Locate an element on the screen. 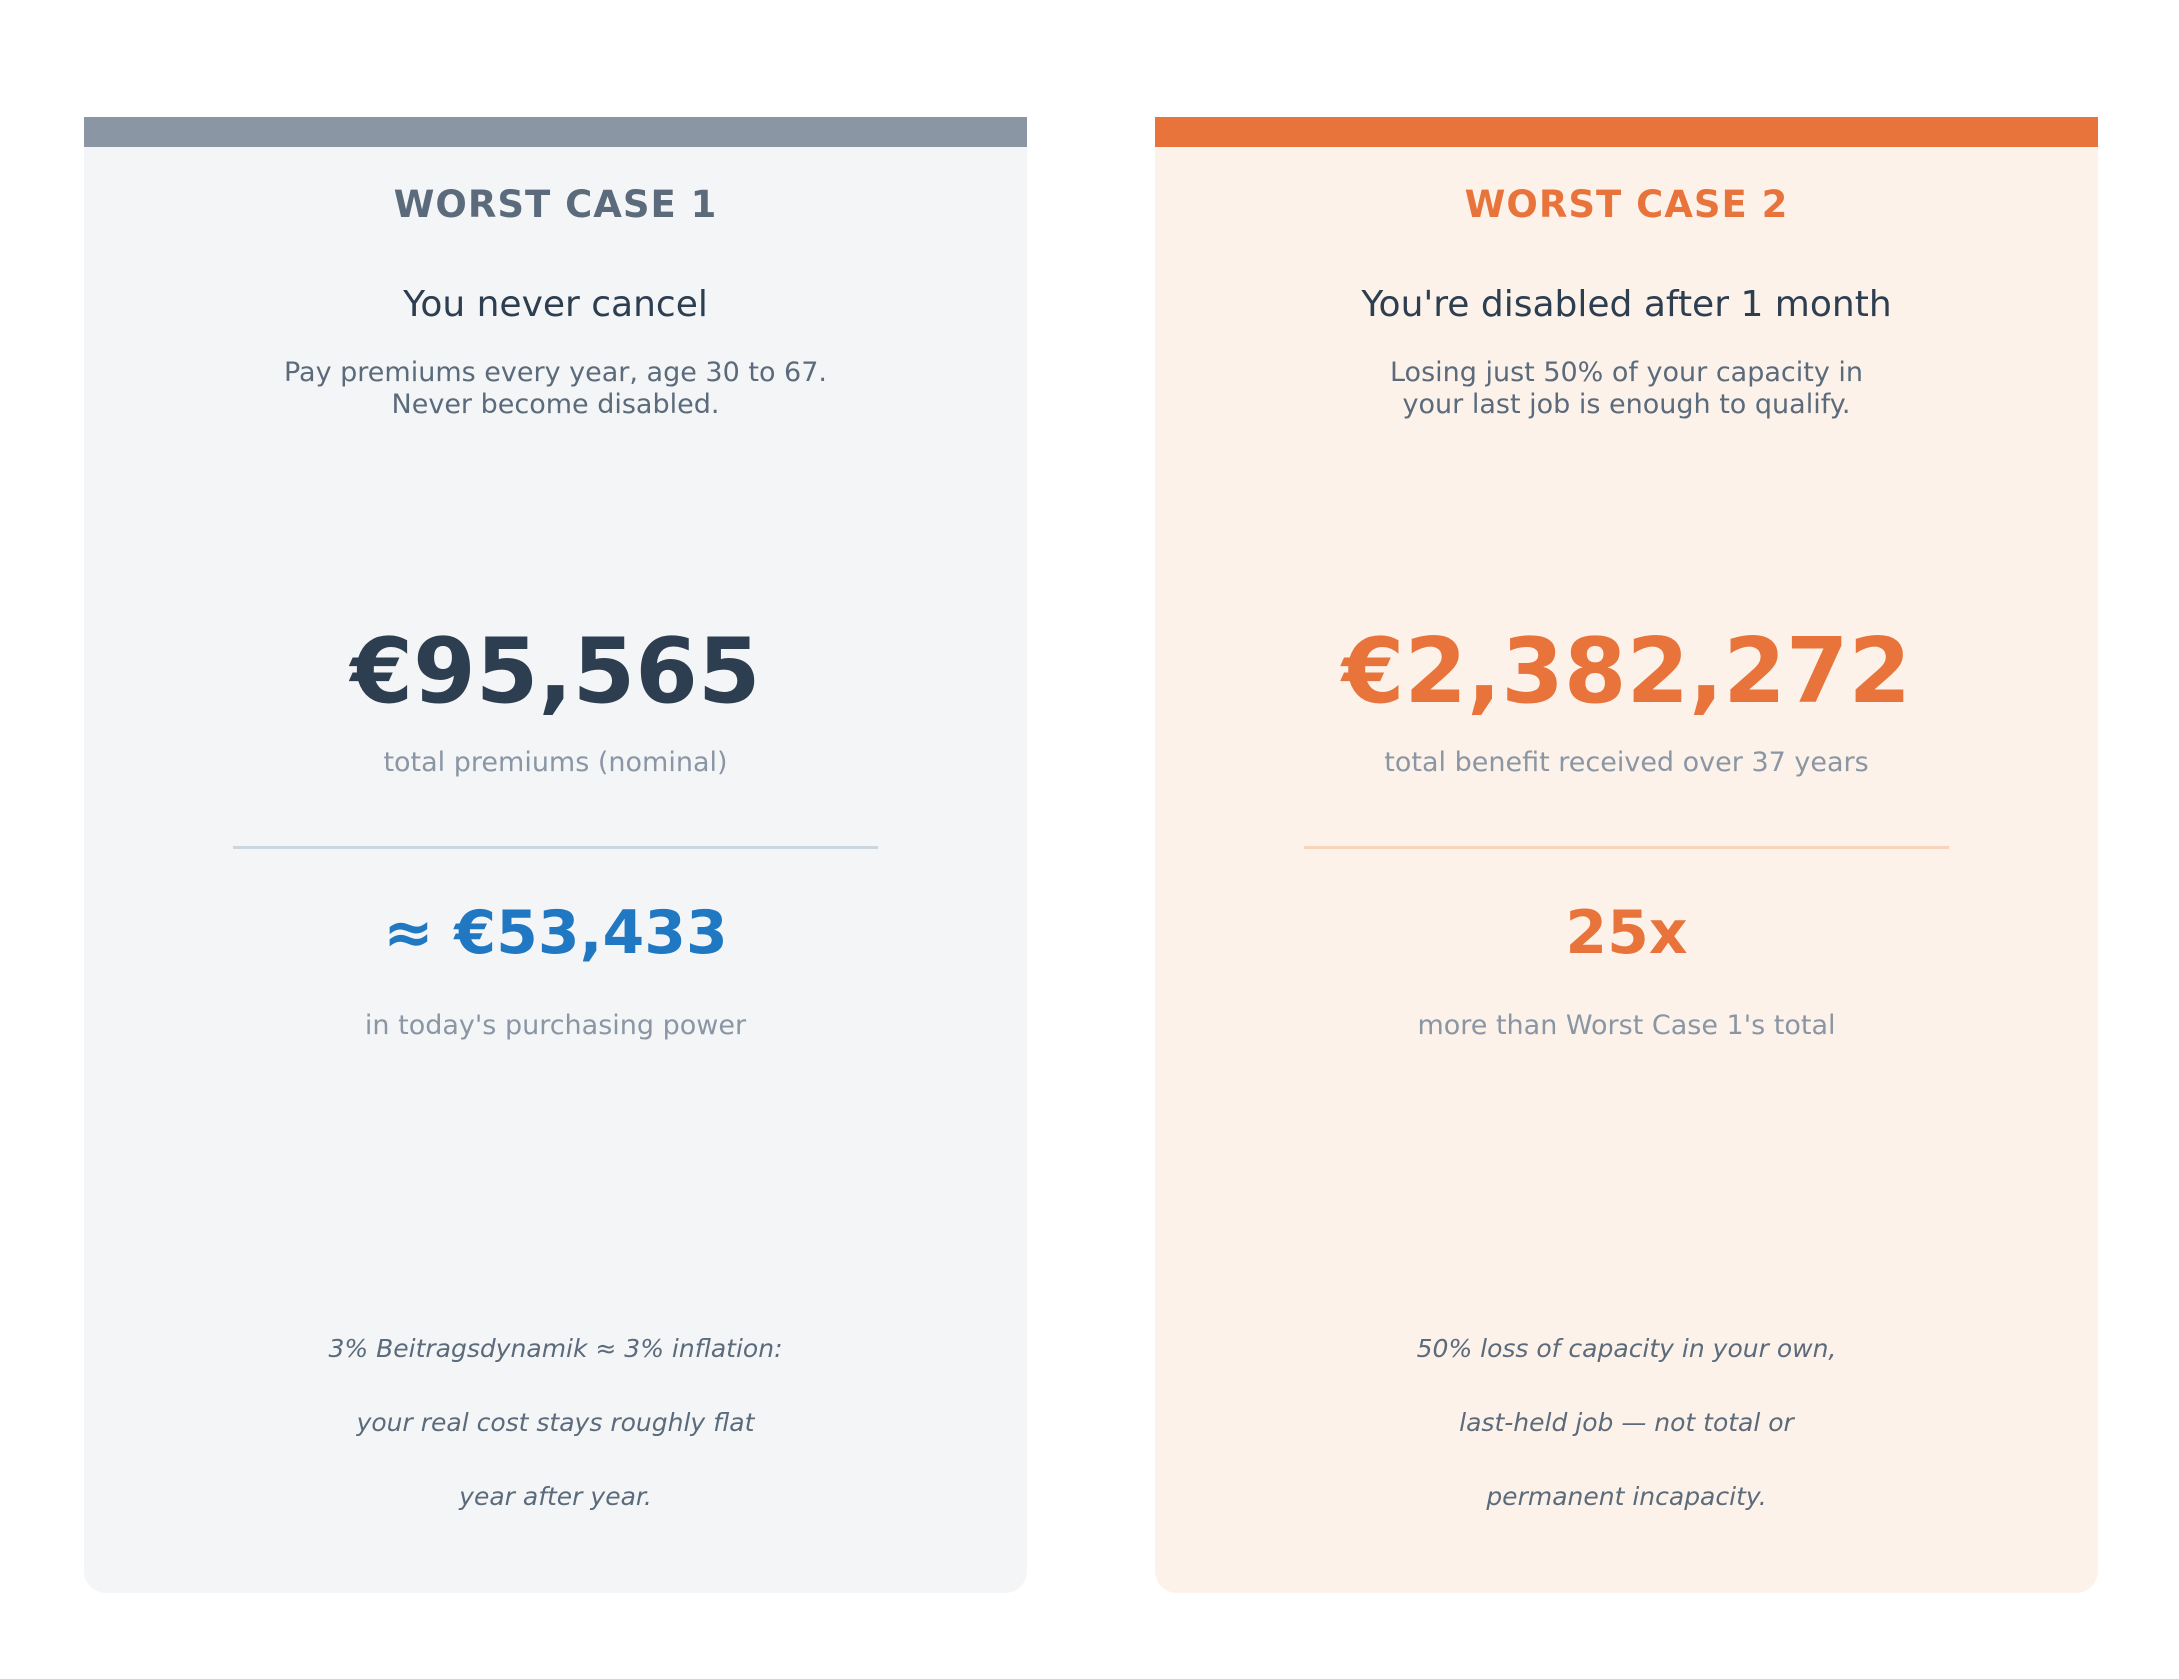 The image size is (2179, 1679). primary-value: €2,382,272 is located at coordinates (1626, 671).